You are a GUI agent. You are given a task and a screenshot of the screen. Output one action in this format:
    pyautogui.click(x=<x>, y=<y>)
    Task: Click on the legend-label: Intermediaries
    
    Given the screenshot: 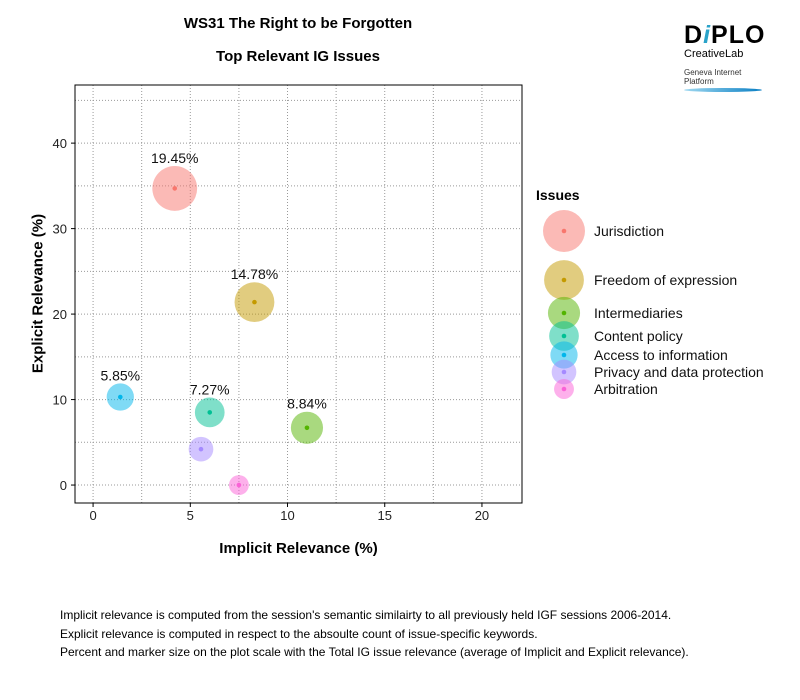 What is the action you would take?
    pyautogui.click(x=638, y=313)
    